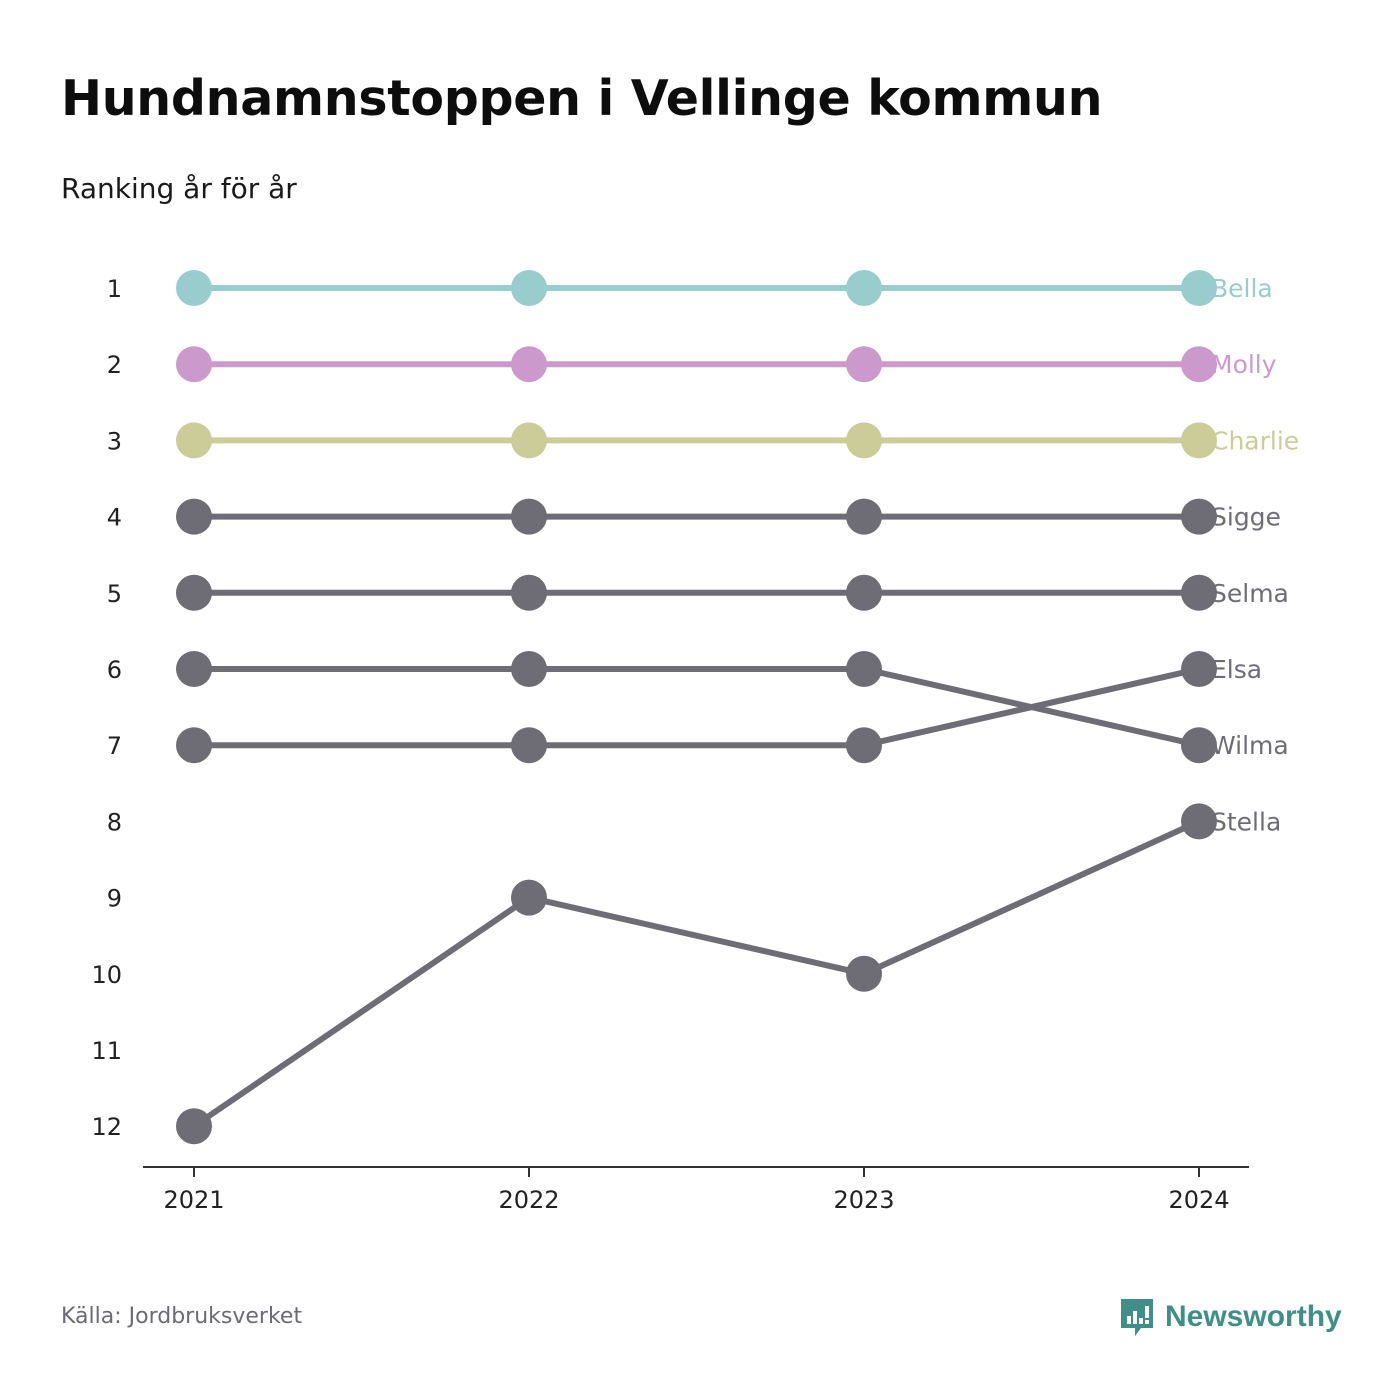  I want to click on brand-logo: Newsworthy, so click(1230, 1317).